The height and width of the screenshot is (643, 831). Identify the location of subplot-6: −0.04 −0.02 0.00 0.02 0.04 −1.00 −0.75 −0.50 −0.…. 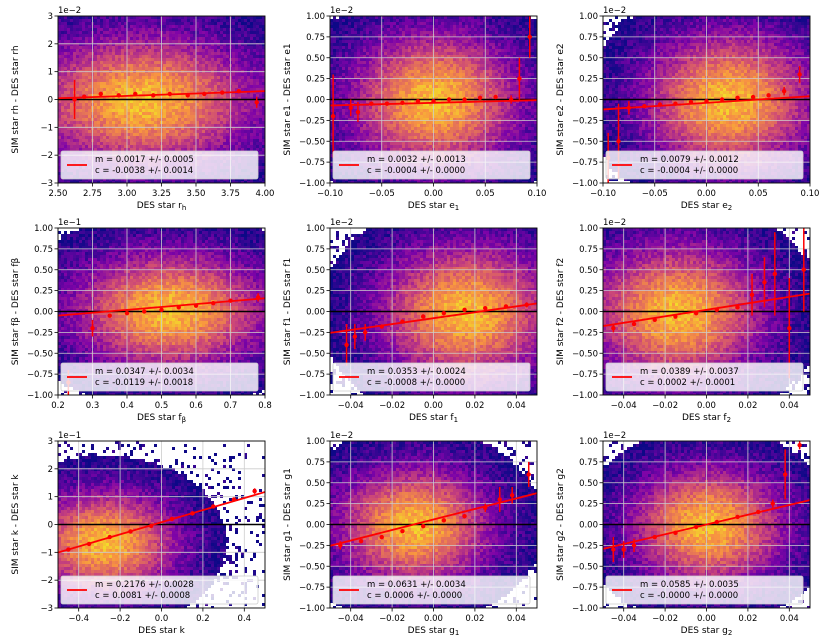
(683, 321).